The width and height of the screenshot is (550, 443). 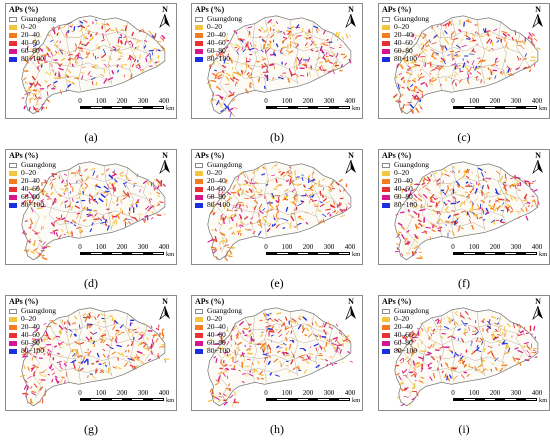 I want to click on scale-tick-label: 400, so click(x=537, y=393).